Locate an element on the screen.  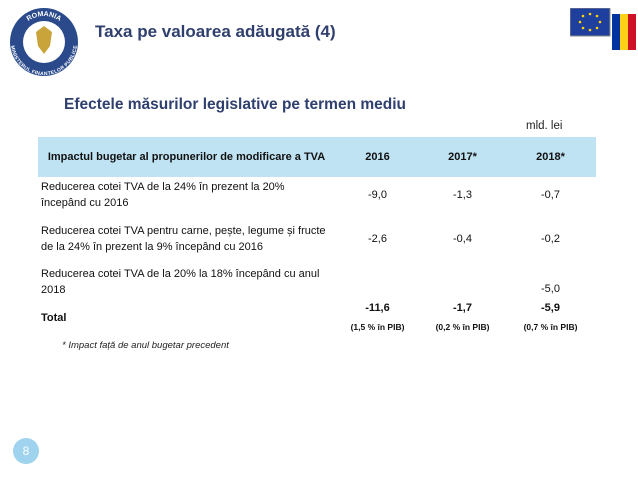
cell: -0,7 is located at coordinates (550, 195).